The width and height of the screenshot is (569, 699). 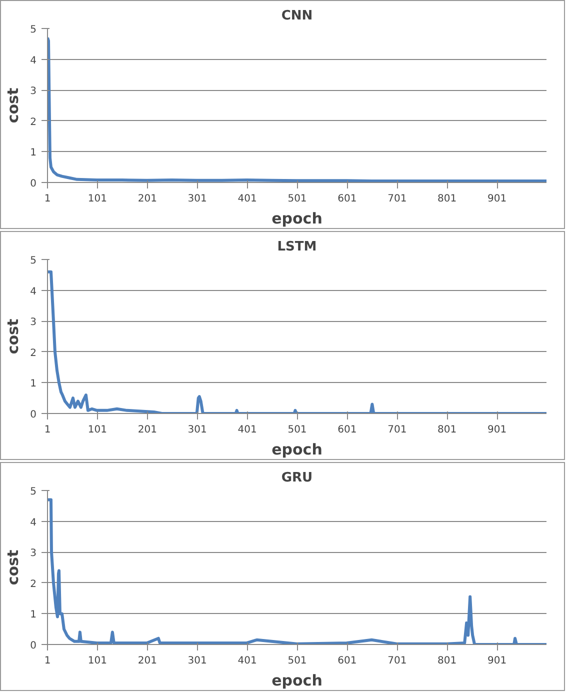 What do you see at coordinates (297, 247) in the screenshot?
I see `chart-title: LSTM` at bounding box center [297, 247].